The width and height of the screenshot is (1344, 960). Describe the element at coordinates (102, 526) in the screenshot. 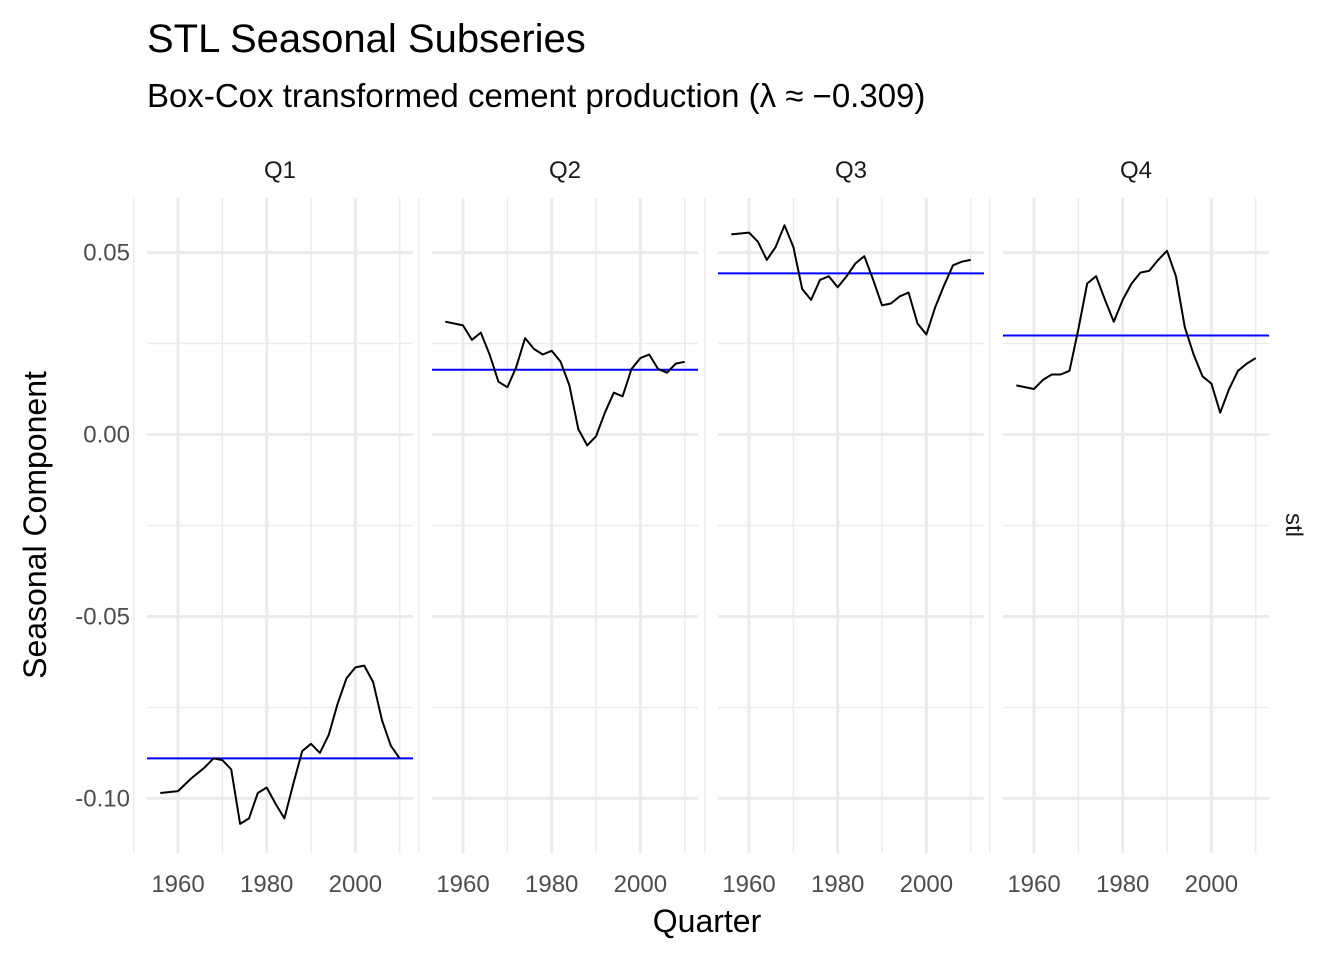

I see `y-axis-ticks: 0.05 0.00 -0.05 -0.10` at that location.